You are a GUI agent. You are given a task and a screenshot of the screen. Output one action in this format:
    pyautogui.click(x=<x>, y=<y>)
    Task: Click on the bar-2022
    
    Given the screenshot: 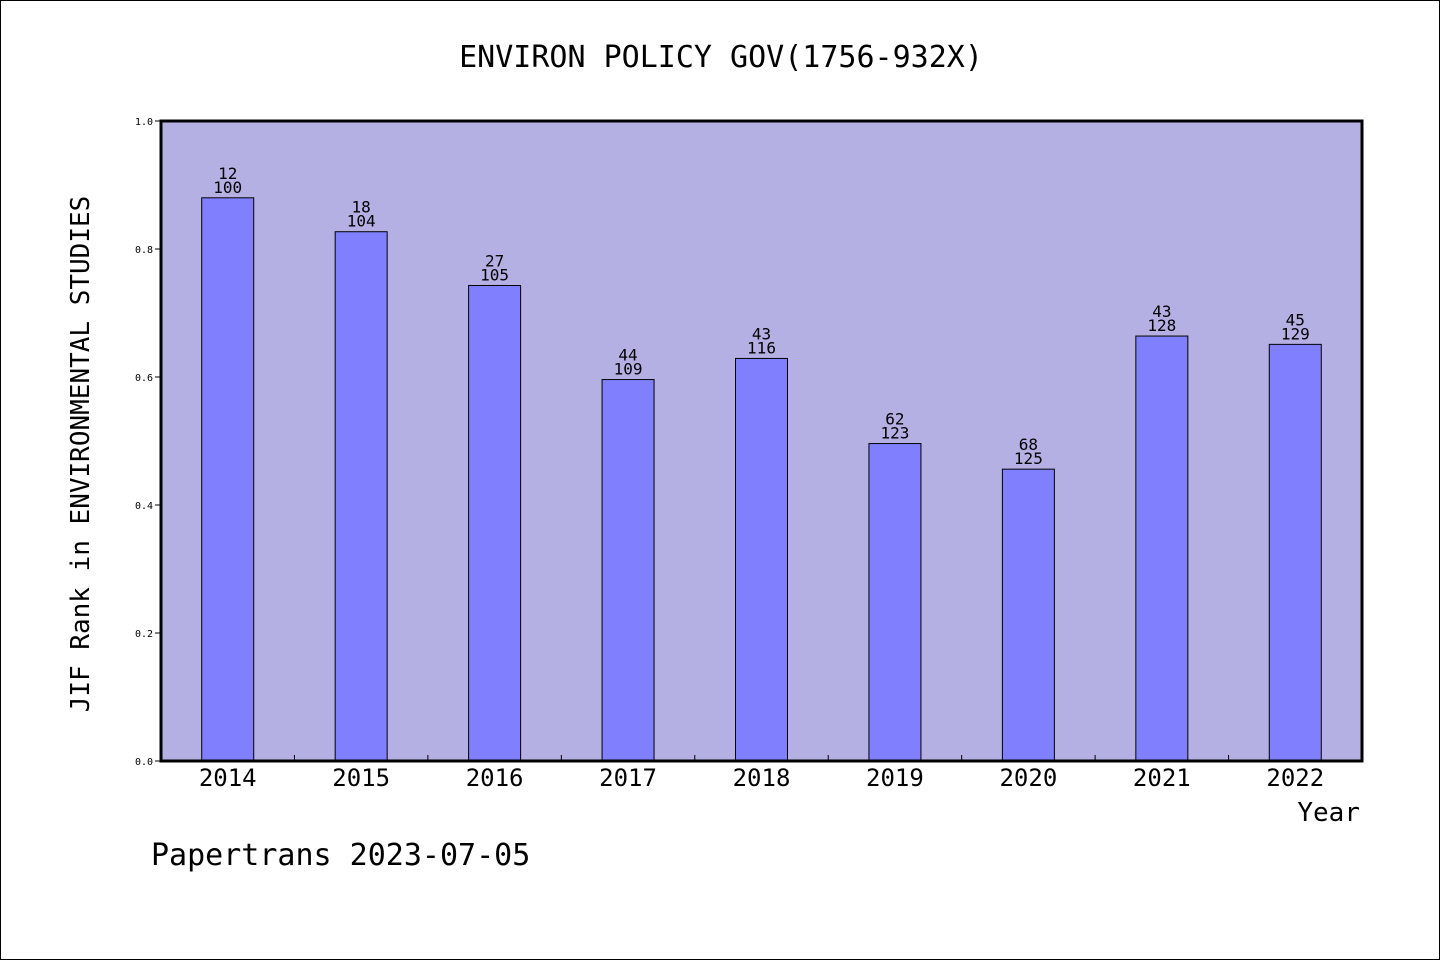 What is the action you would take?
    pyautogui.click(x=1295, y=552)
    